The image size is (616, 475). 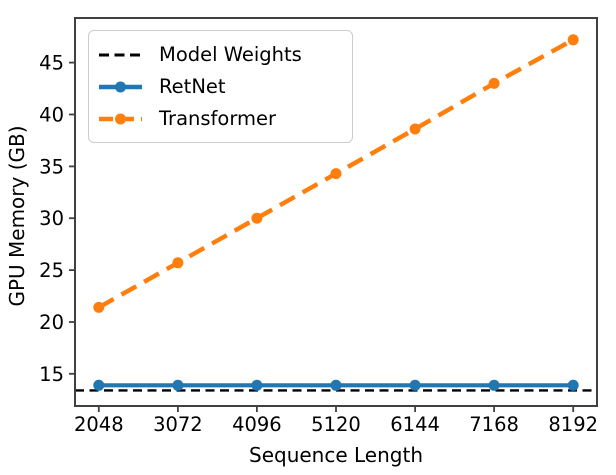 I want to click on legend-item-transformer: Transformer, so click(x=217, y=118).